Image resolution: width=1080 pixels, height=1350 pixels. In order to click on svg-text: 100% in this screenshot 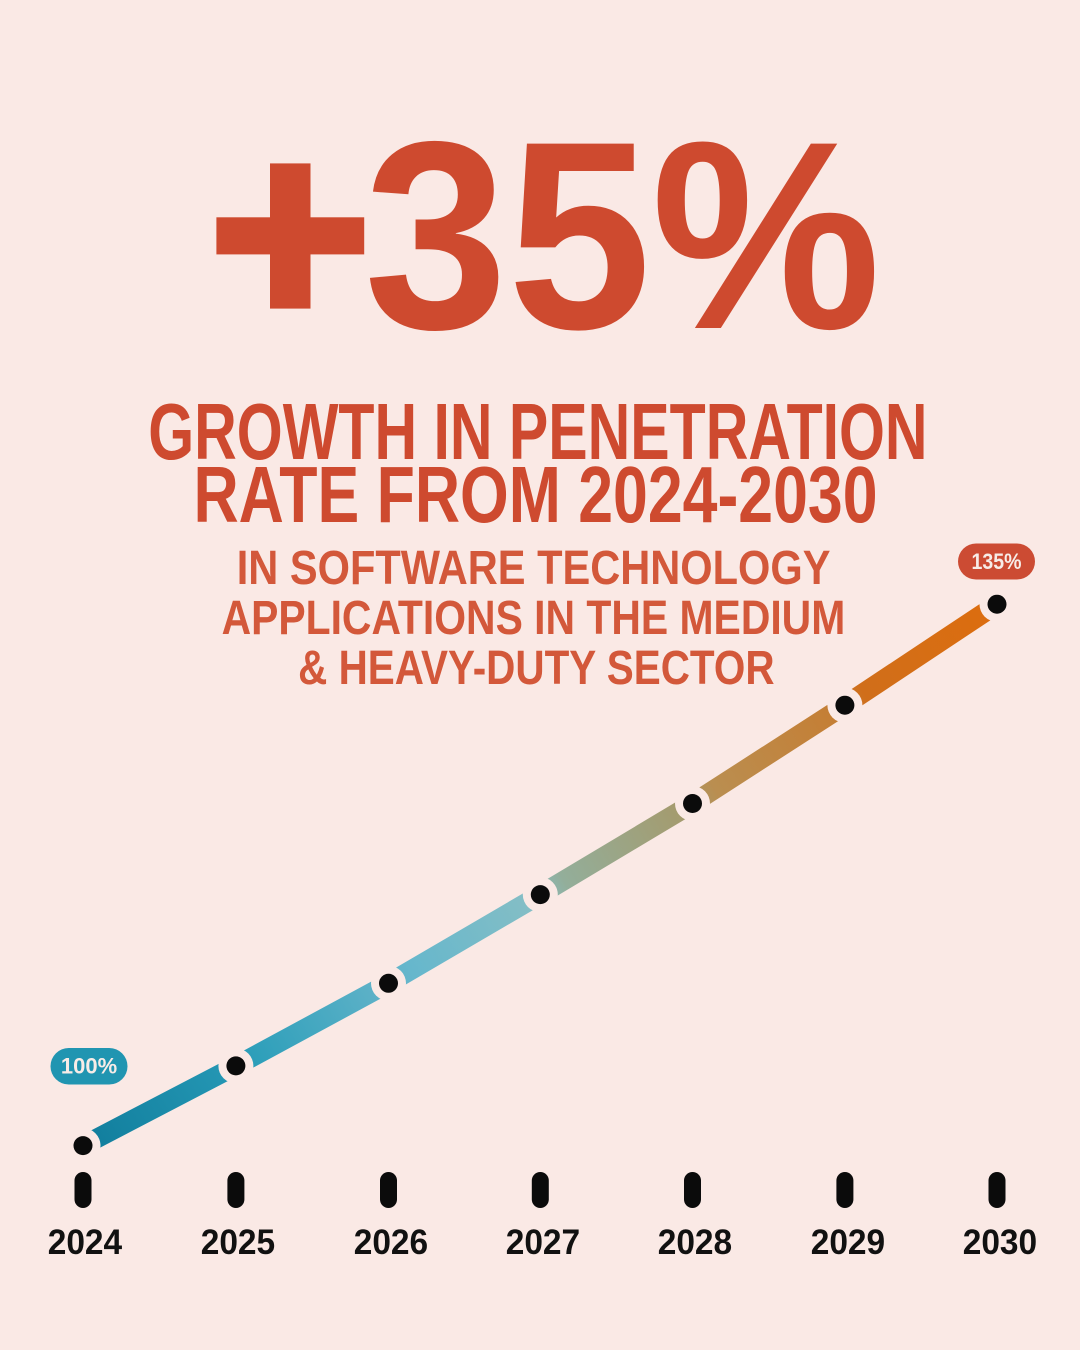, I will do `click(89, 1066)`.